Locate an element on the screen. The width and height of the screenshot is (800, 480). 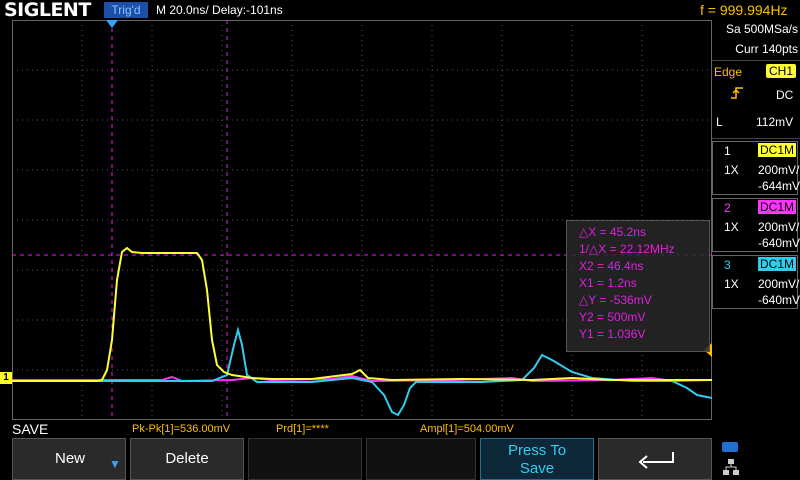
ch3-probe: 1X is located at coordinates (731, 284).